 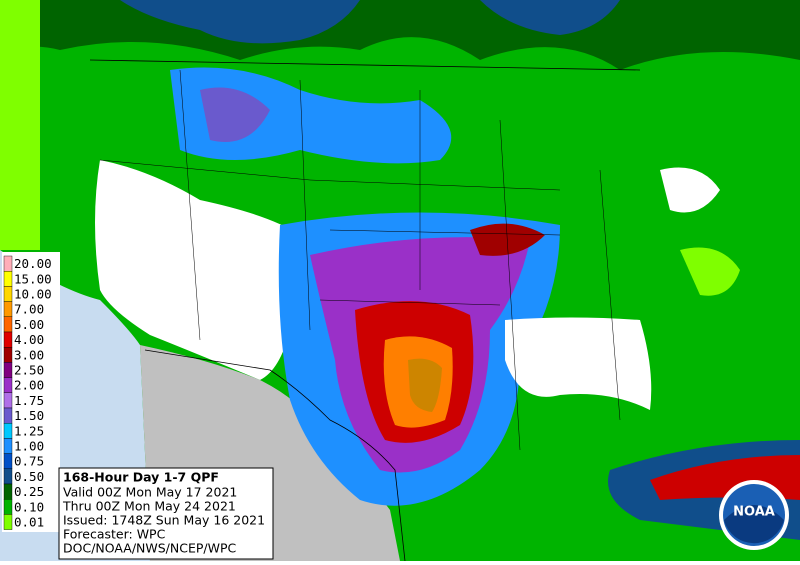 What do you see at coordinates (29, 385) in the screenshot?
I see `legend-label: 2.00` at bounding box center [29, 385].